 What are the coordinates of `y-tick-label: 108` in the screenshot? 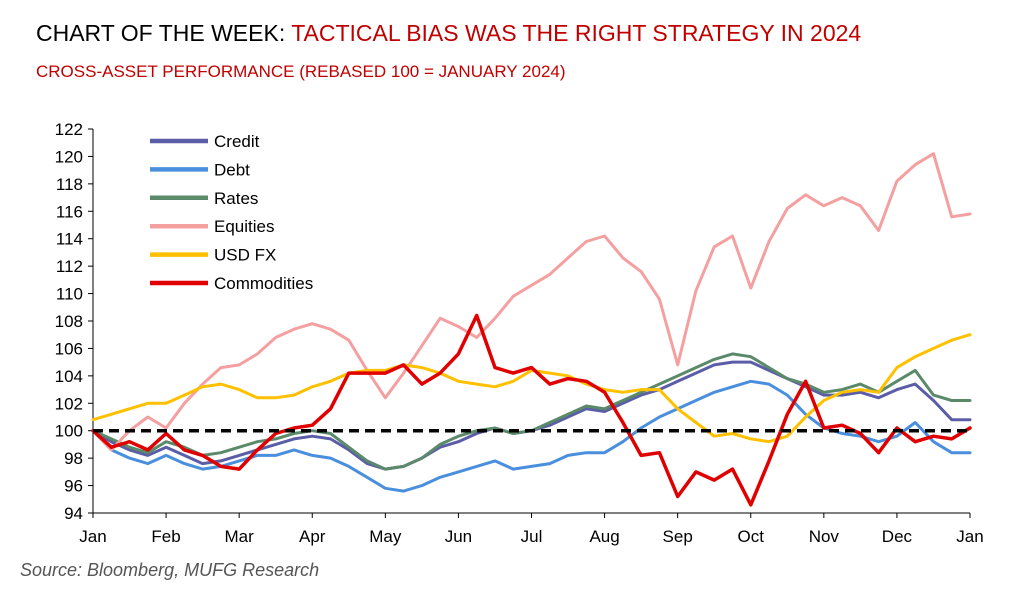 It's located at (69, 321).